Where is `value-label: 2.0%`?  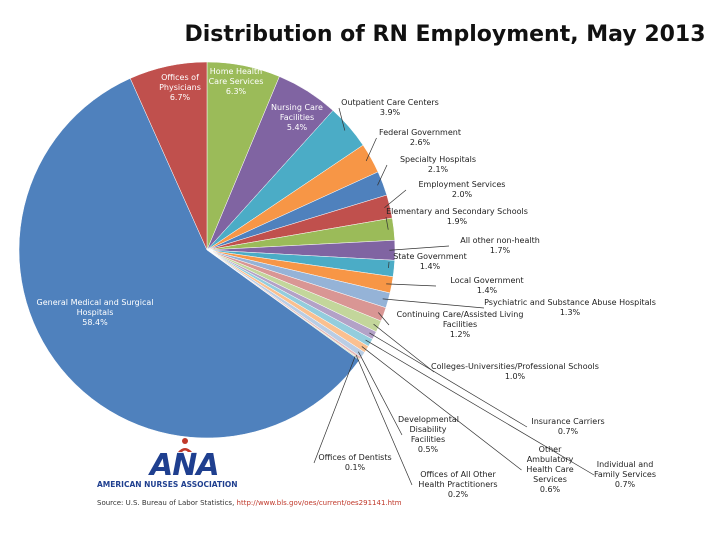
value-label: 2.0% is located at coordinates (462, 194).